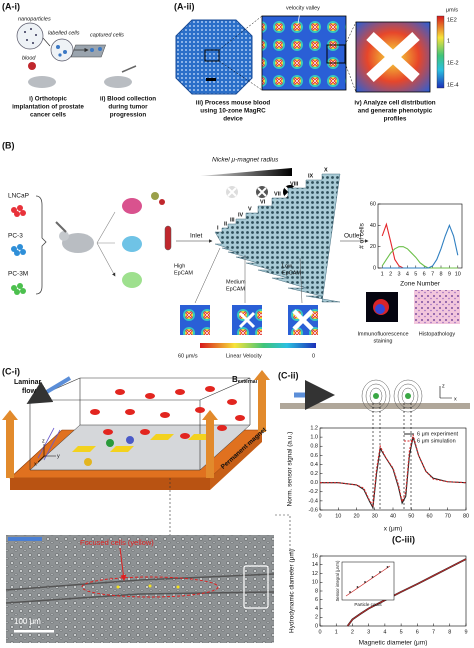 This screenshot has width=474, height=648. I want to click on x-tick-label: 9, so click(465, 632).